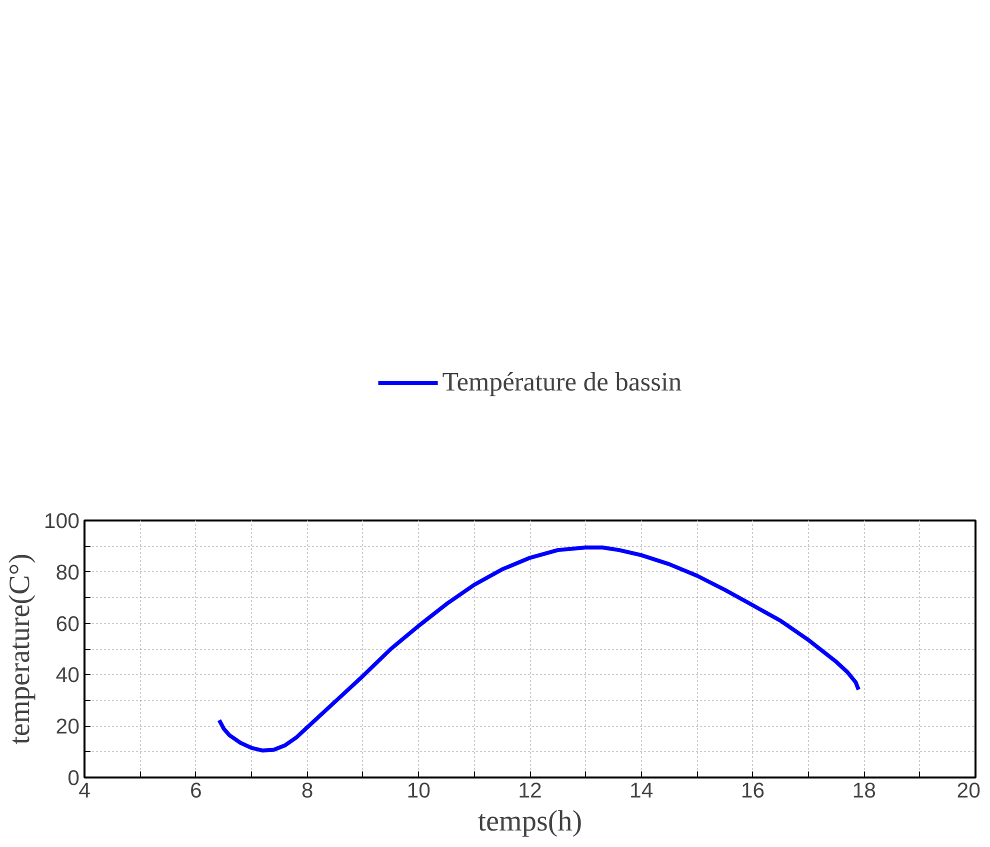 Image resolution: width=990 pixels, height=847 pixels. What do you see at coordinates (68, 572) in the screenshot?
I see `y-tick-label: 80` at bounding box center [68, 572].